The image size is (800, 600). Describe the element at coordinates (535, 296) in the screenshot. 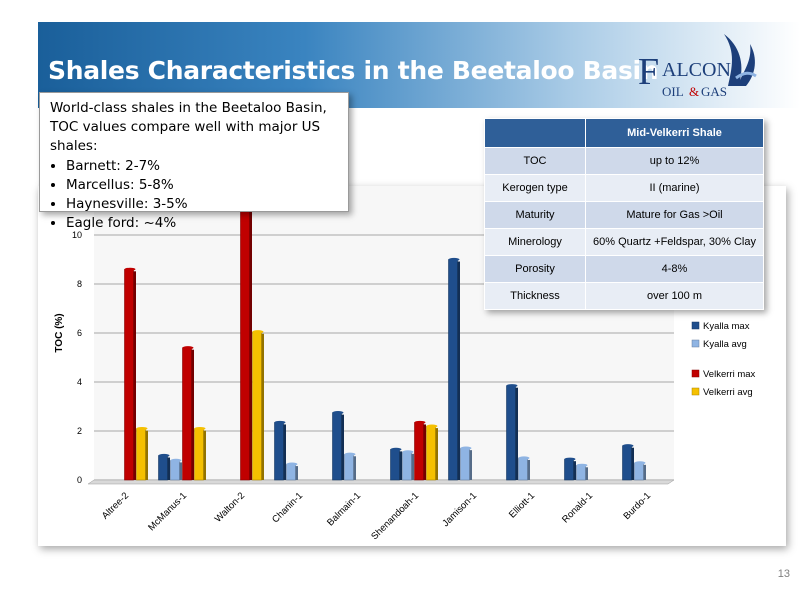

I see `table-cell-label: Thickness` at that location.